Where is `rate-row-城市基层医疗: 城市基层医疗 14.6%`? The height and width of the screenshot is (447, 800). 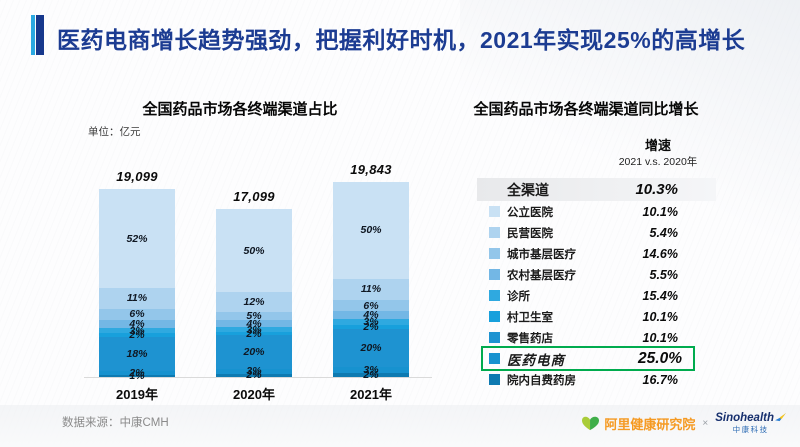
rate-row-城市基层医疗: 城市基层医疗 14.6% is located at coordinates (596, 253).